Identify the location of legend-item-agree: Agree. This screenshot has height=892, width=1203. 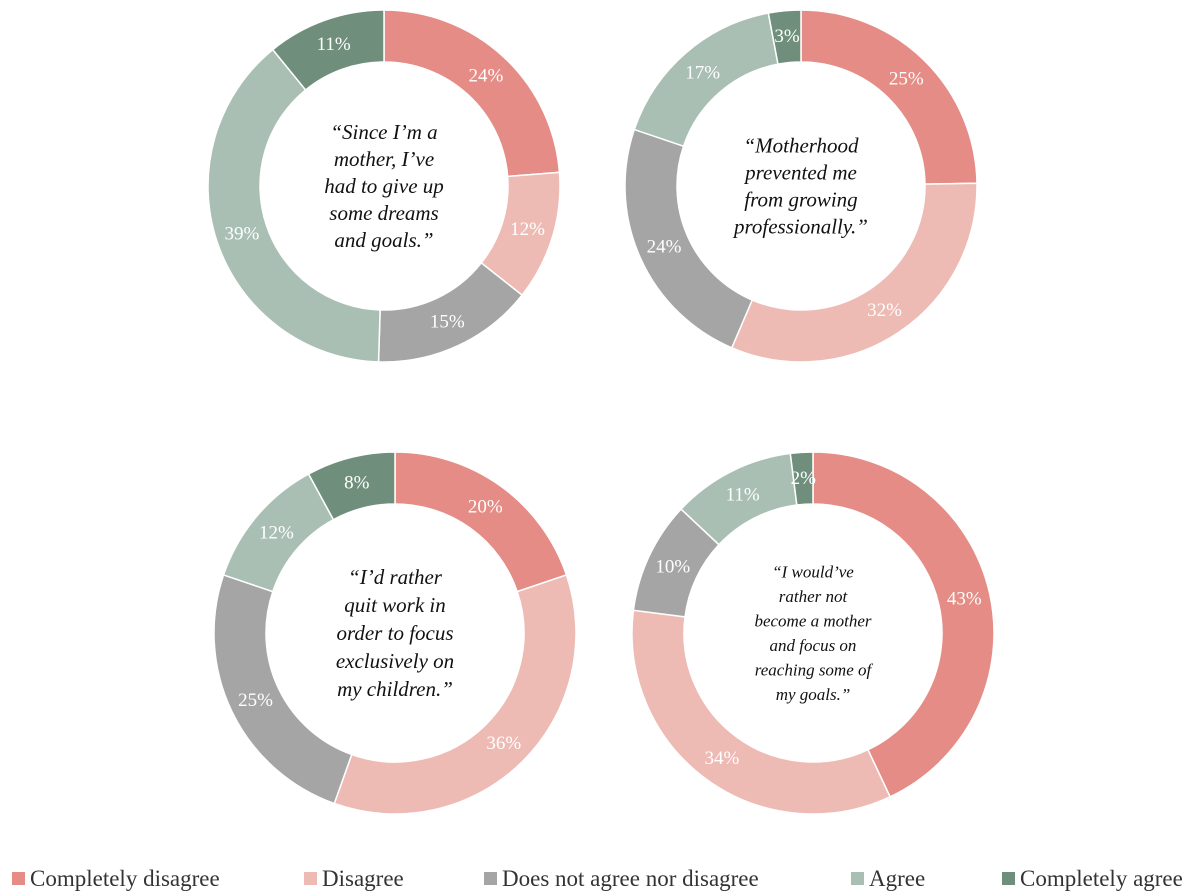
(888, 878).